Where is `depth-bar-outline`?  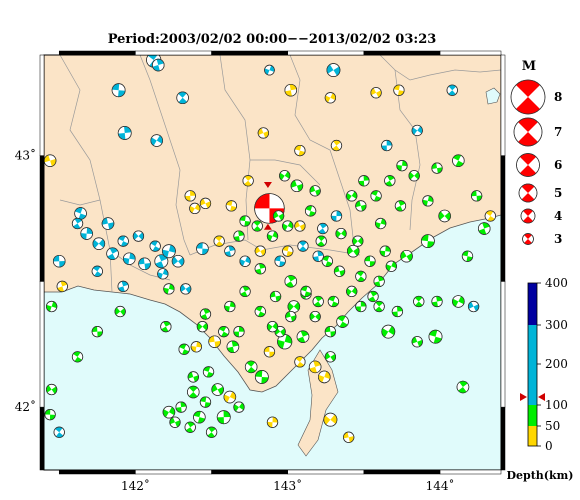 depth-bar-outline is located at coordinates (532, 364).